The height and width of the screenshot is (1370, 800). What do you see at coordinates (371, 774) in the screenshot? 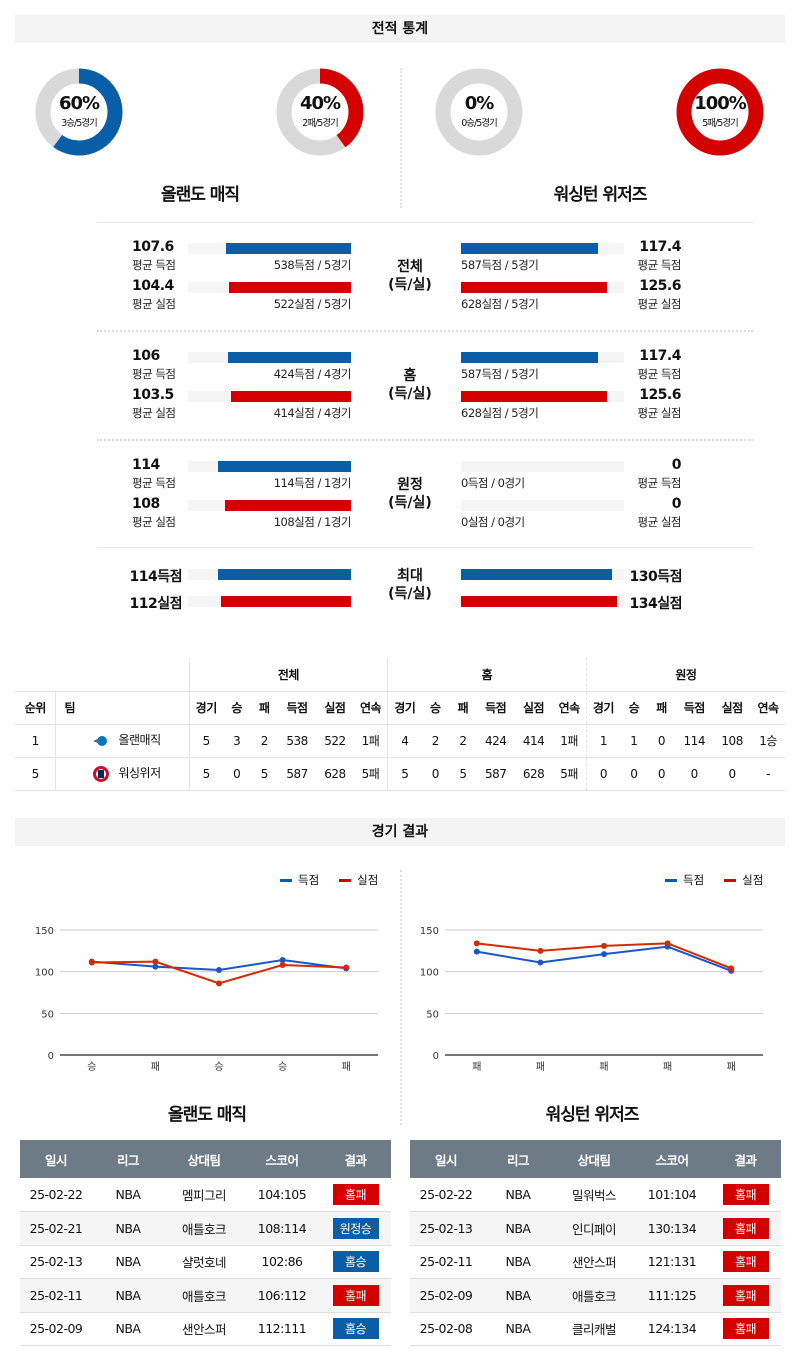
I see `table-cell: 5패` at bounding box center [371, 774].